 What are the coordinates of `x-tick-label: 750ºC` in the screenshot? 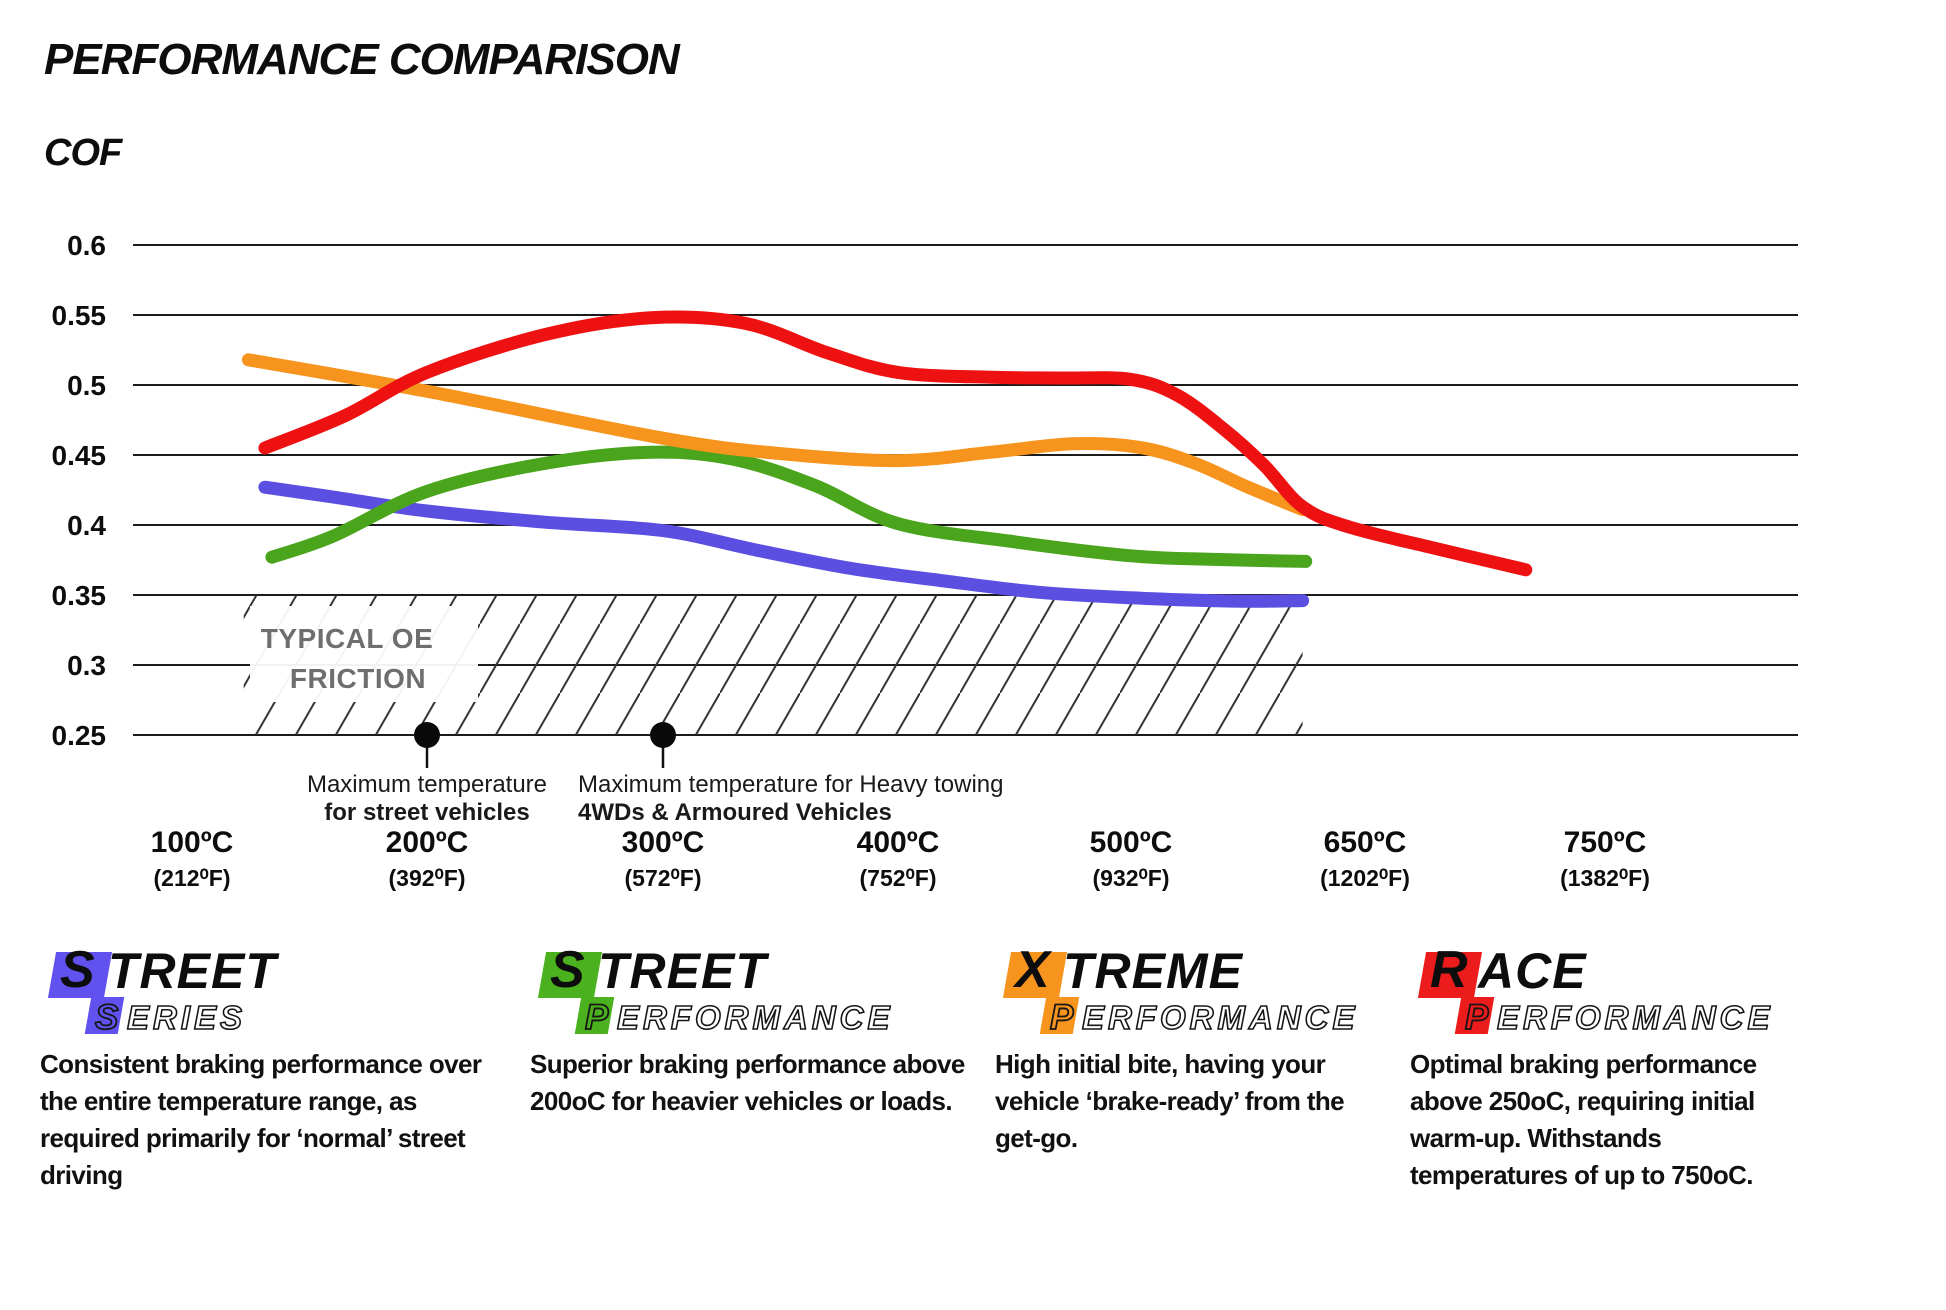 It's located at (1605, 842).